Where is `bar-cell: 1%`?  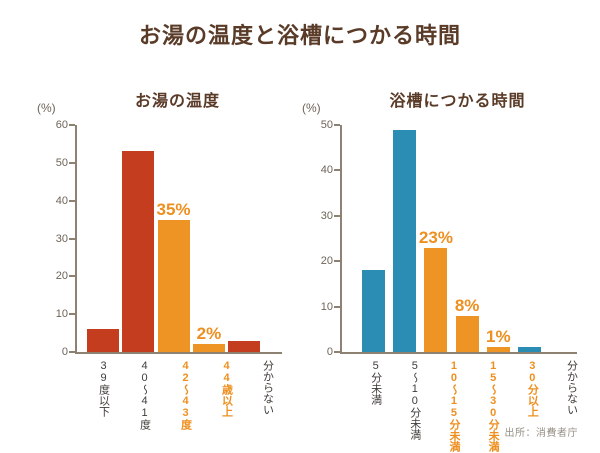
bar-cell: 1% is located at coordinates (498, 238).